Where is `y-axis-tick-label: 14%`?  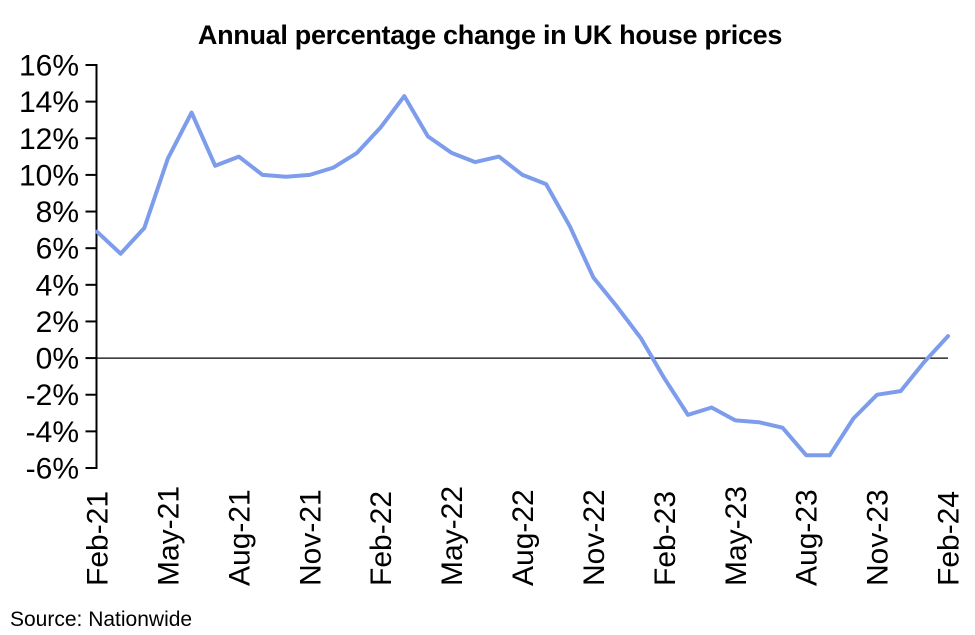 y-axis-tick-label: 14% is located at coordinates (49, 102).